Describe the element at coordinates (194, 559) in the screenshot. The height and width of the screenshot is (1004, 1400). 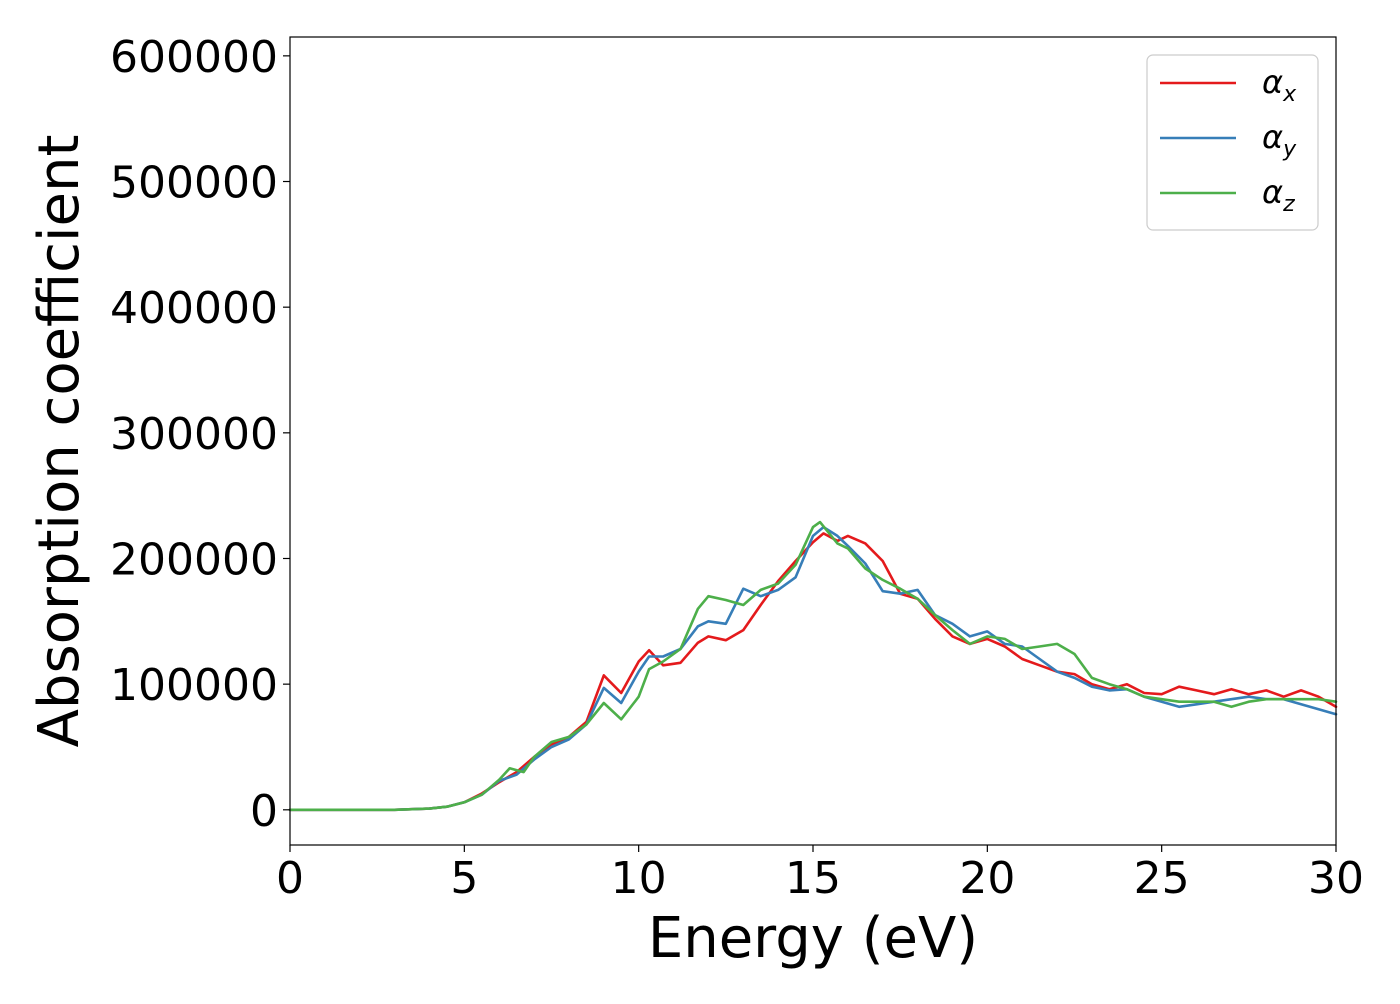
I see `y-tick-label: 200000` at that location.